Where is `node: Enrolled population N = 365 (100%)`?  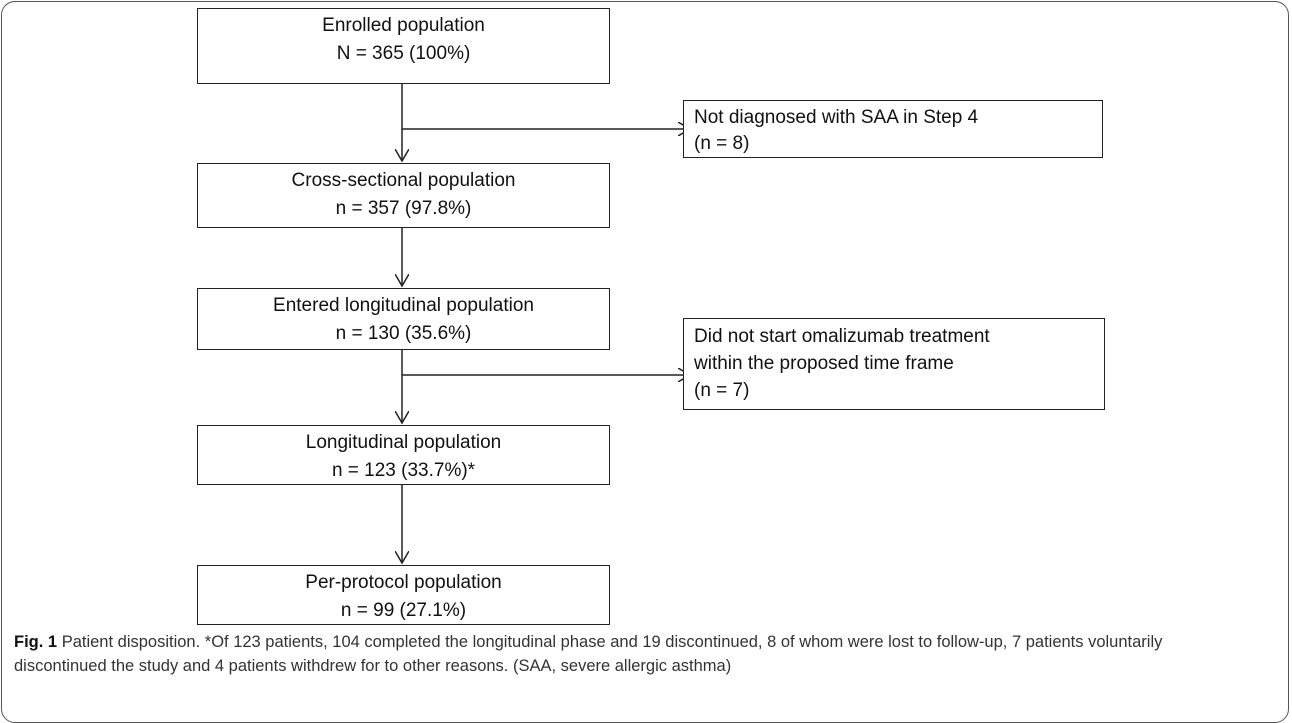
node: Enrolled population N = 365 (100%) is located at coordinates (403, 46).